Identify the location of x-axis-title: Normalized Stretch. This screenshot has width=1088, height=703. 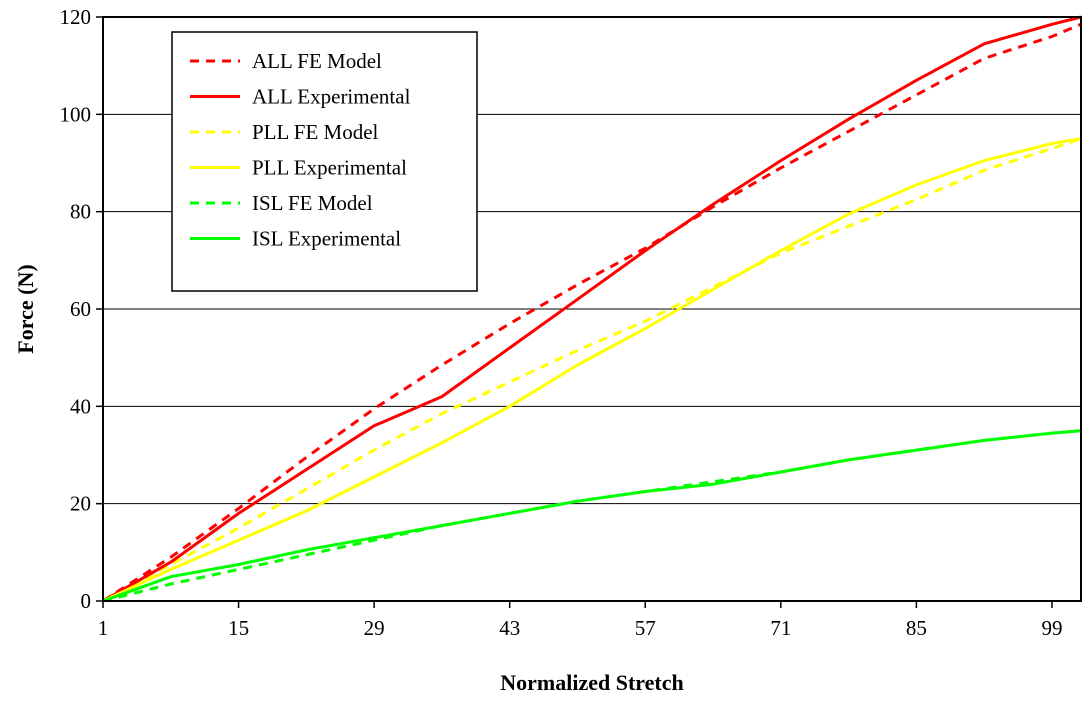
(592, 682).